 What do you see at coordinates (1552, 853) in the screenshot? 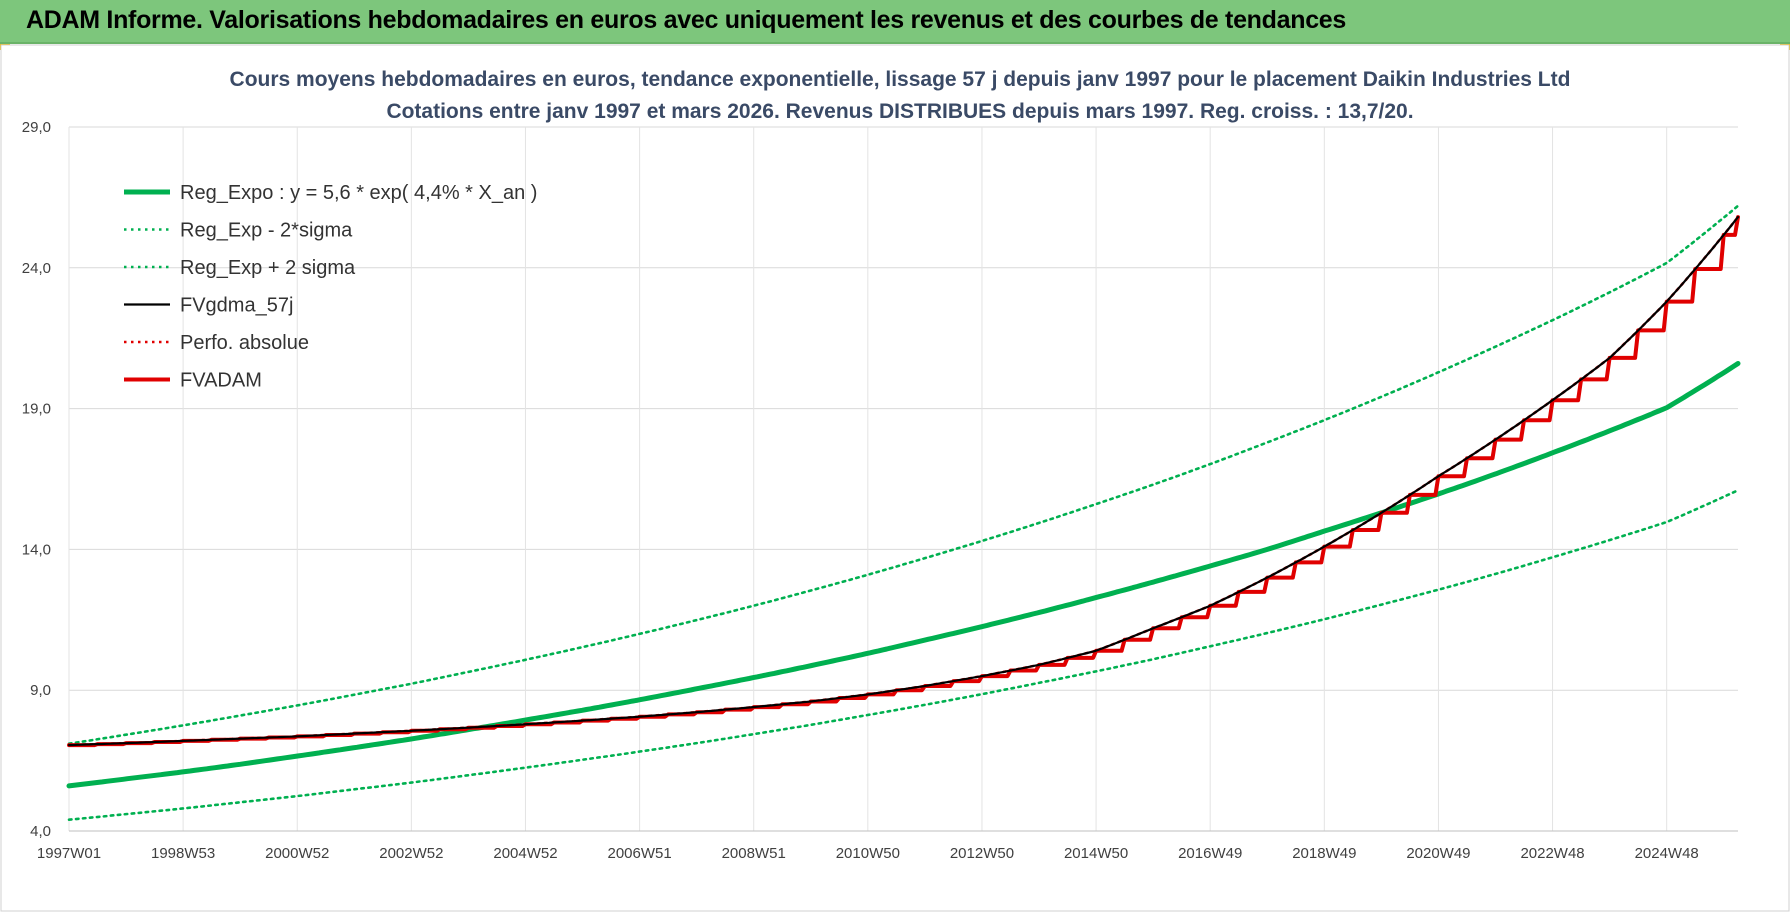
I see `x-tick-label: 2022W48` at bounding box center [1552, 853].